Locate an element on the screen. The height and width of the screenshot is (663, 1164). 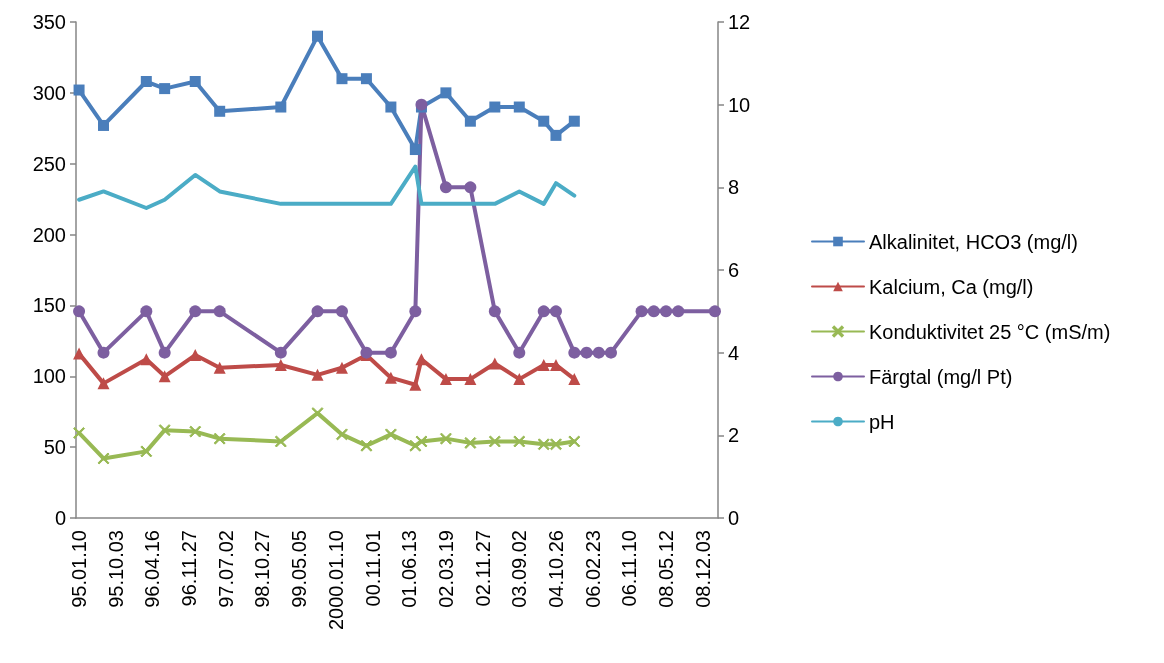
legend-label: Färgtal (mg/l Pt) is located at coordinates (941, 376).